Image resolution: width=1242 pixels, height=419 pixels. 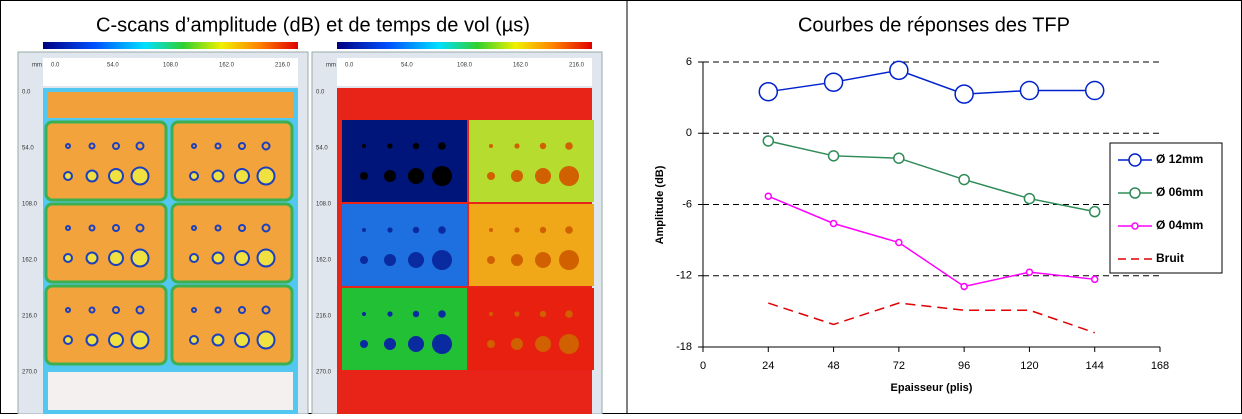 What do you see at coordinates (37, 66) in the screenshot?
I see `scan-unit: mm` at bounding box center [37, 66].